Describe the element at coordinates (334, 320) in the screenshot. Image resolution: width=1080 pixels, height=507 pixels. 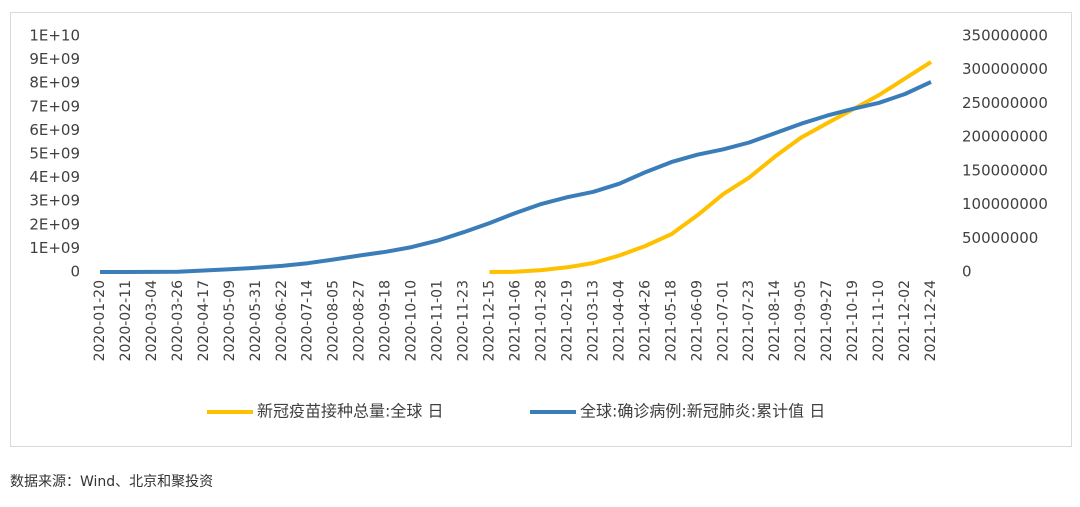
I see `x-tick-label: 2020-08-05` at that location.